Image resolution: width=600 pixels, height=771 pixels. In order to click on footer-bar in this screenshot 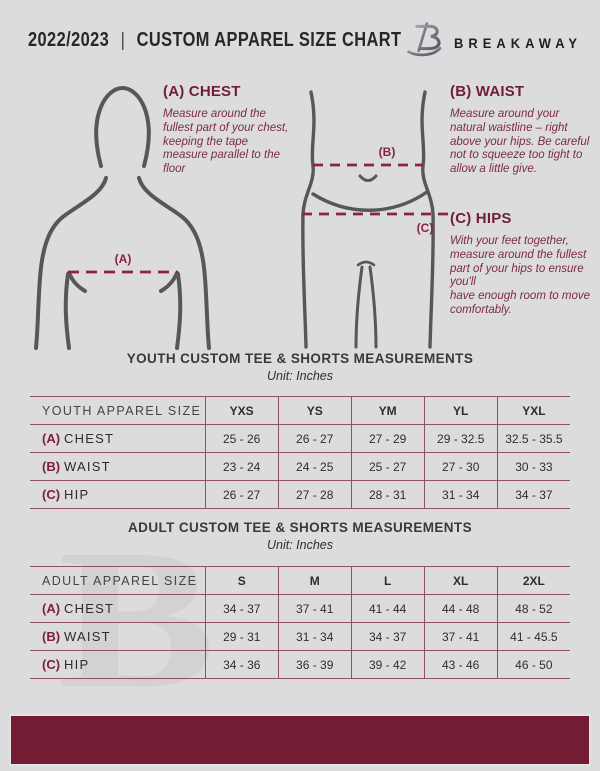, I will do `click(300, 740)`.